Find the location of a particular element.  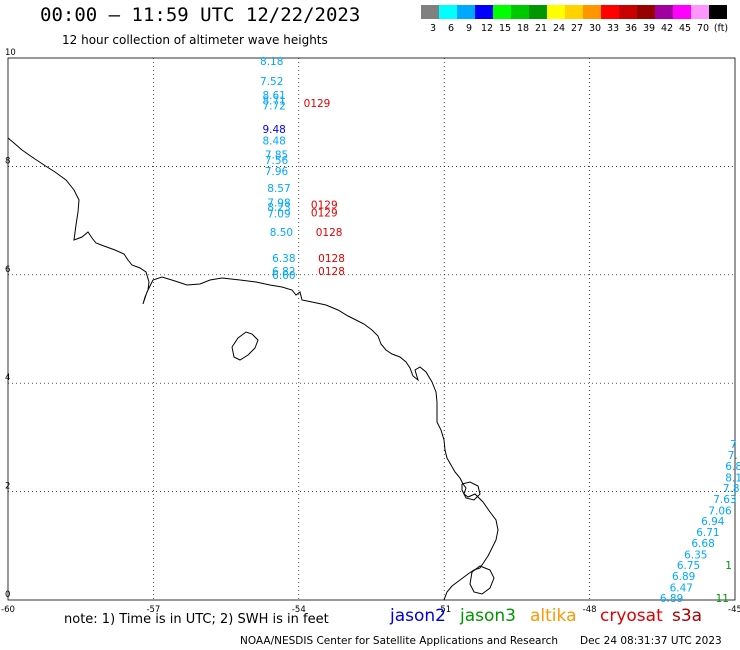

wave-height-label: 8.57 is located at coordinates (278, 189).